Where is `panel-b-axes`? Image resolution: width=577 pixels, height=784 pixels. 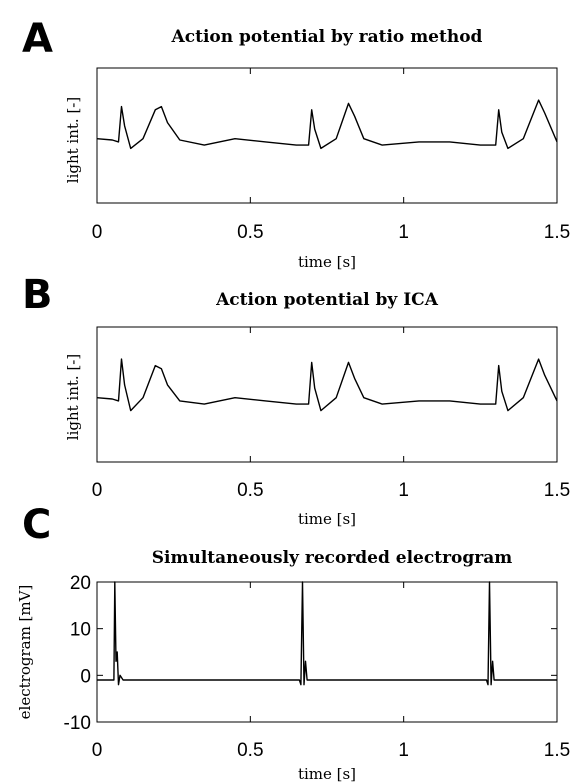
panel-b-axes is located at coordinates (327, 394).